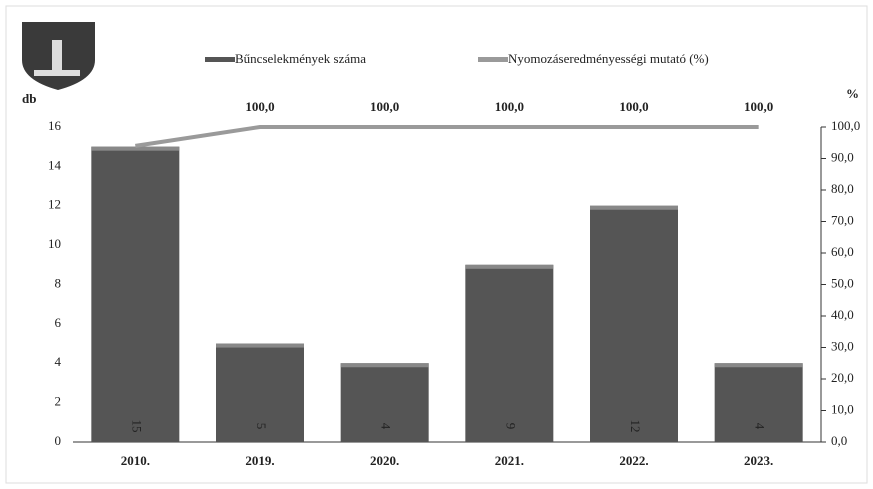  What do you see at coordinates (135, 460) in the screenshot?
I see `x-tick-label: 2010.` at bounding box center [135, 460].